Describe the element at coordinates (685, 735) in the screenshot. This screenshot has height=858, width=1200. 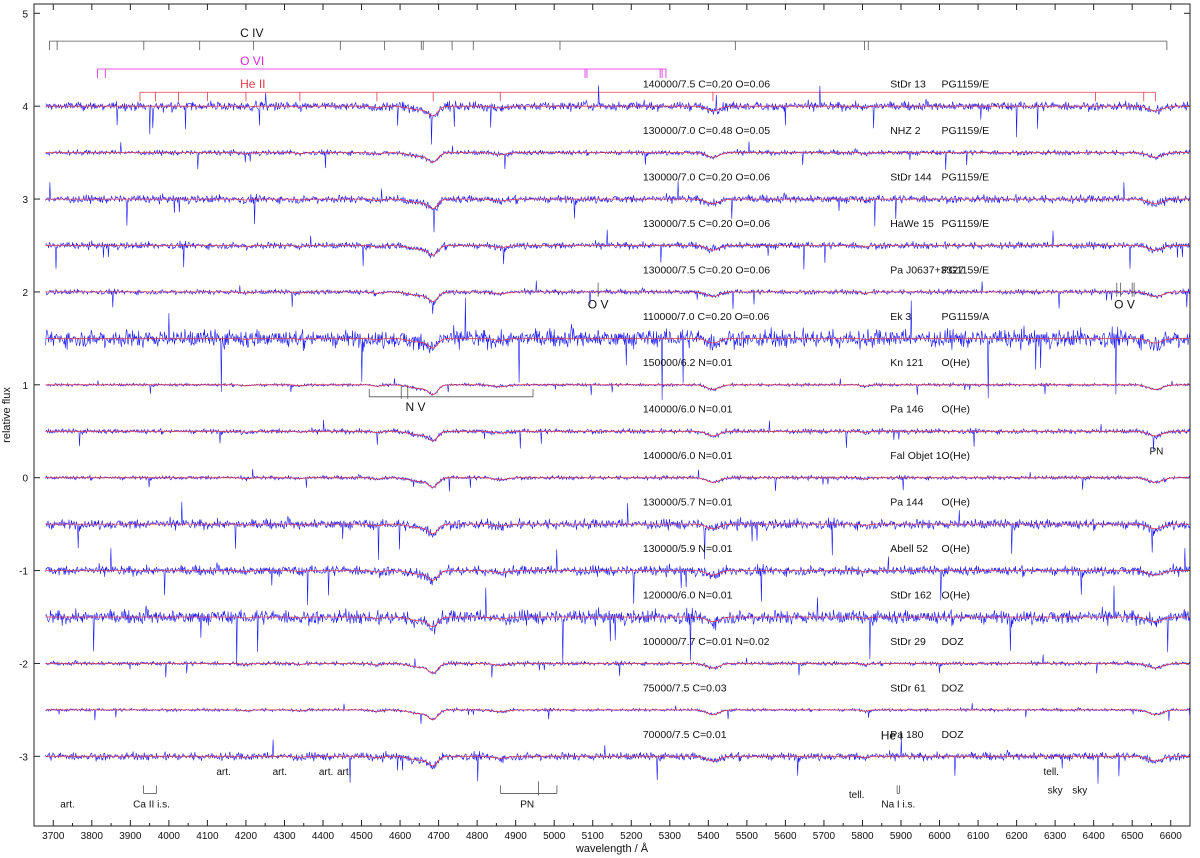
I see `series-model-label: 70000/7.5 C=0.01` at that location.